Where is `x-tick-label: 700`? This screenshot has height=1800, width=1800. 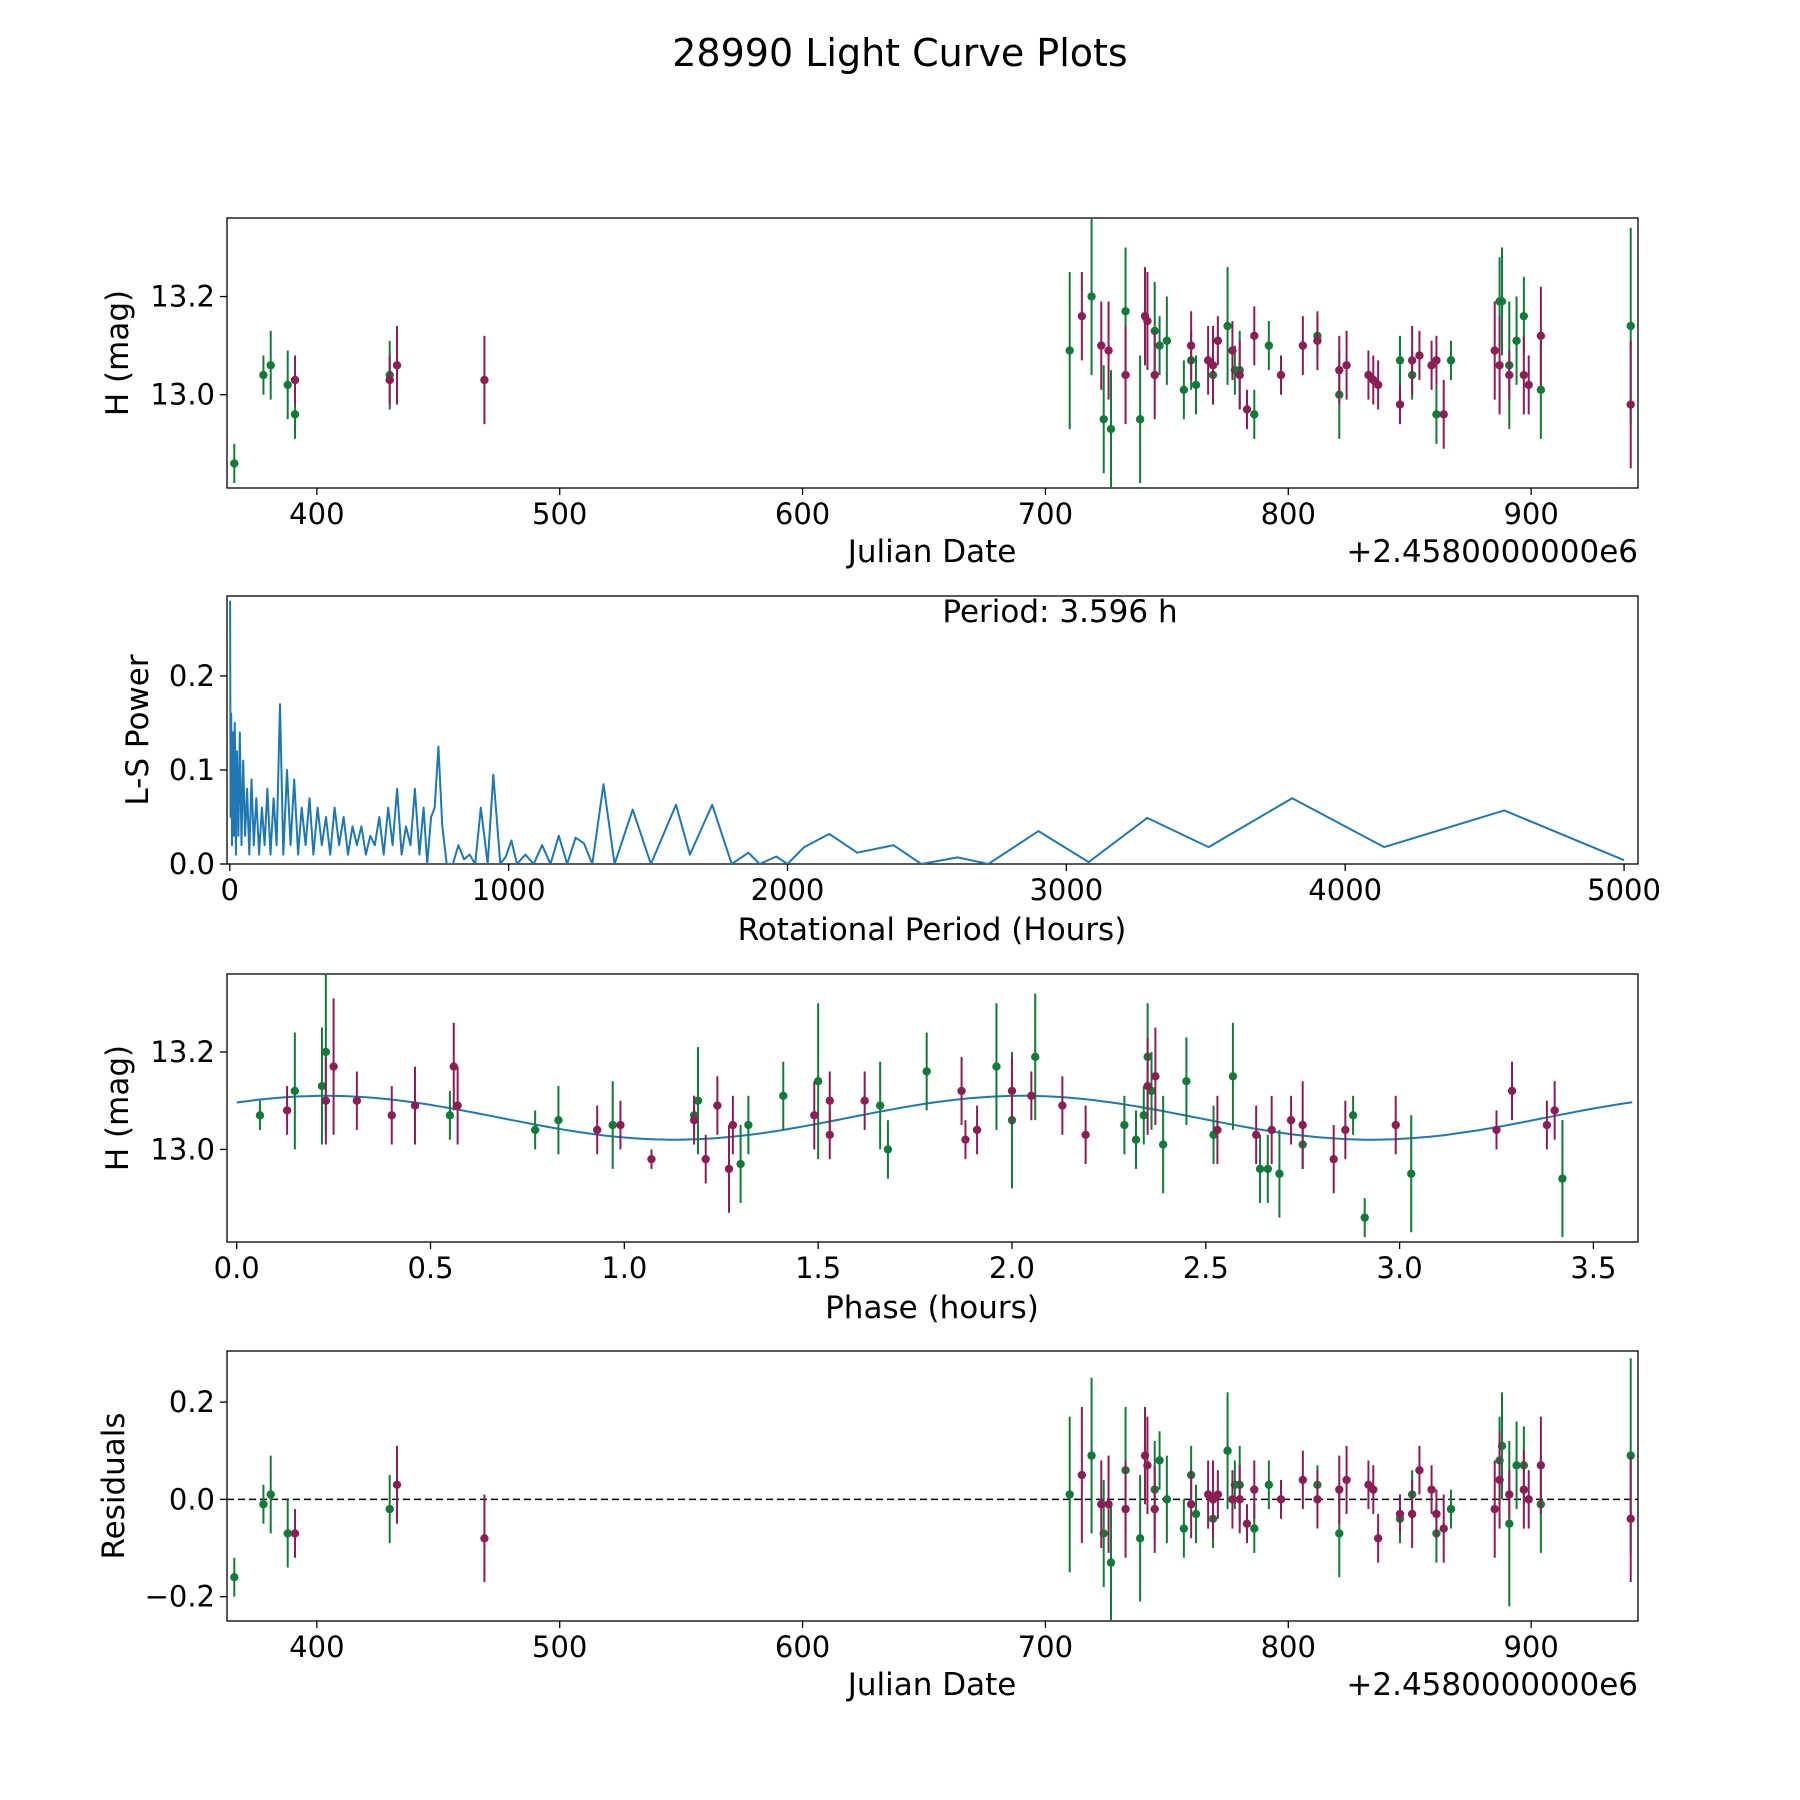
x-tick-label: 700 is located at coordinates (1045, 514).